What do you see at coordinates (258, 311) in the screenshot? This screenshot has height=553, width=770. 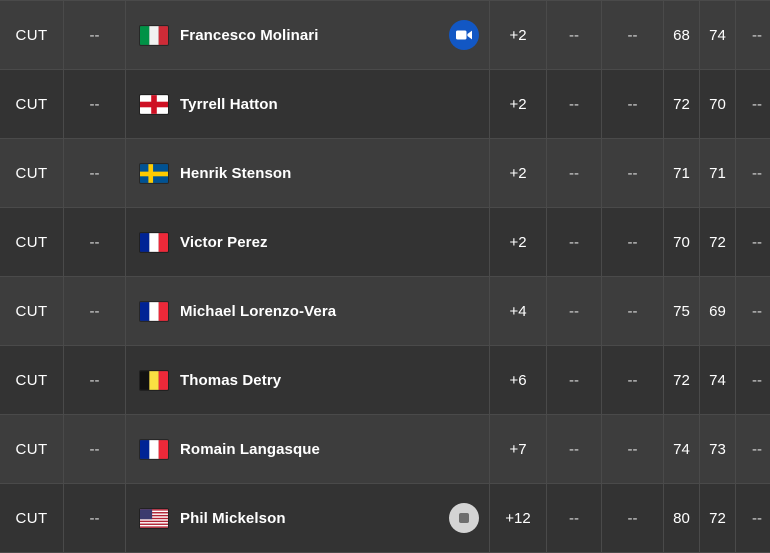 I see `player-name: Michael Lorenzo-Vera` at bounding box center [258, 311].